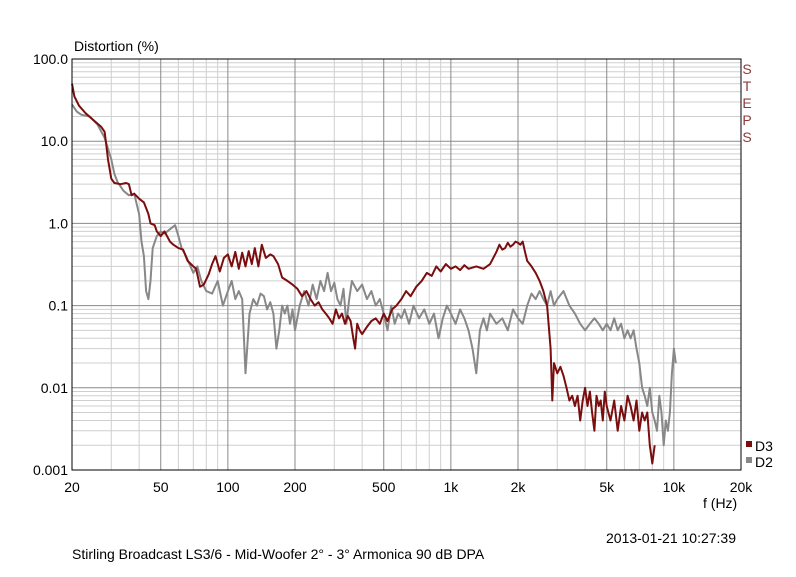  I want to click on y-tick-label: 0.01, so click(54, 388).